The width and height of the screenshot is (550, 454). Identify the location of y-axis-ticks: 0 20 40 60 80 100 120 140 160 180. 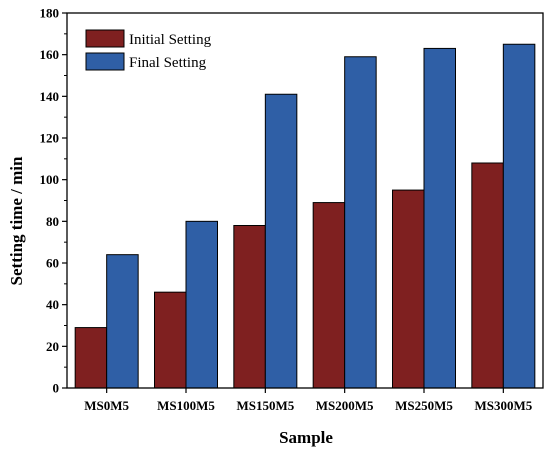
(53, 201).